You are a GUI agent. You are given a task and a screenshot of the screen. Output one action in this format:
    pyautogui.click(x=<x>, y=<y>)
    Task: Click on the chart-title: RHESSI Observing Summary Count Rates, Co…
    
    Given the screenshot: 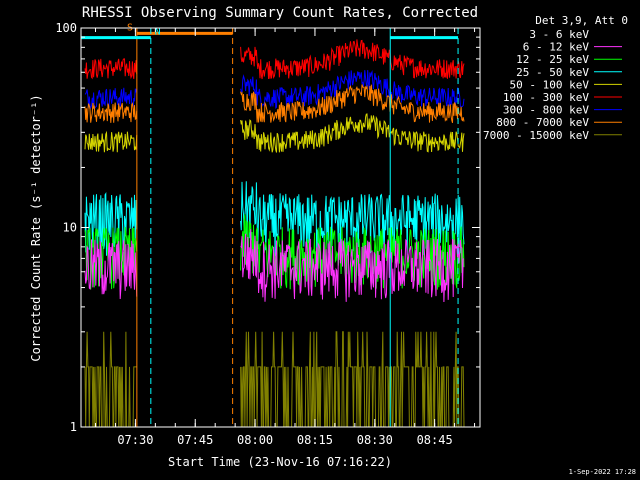 What is the action you would take?
    pyautogui.click(x=280, y=13)
    